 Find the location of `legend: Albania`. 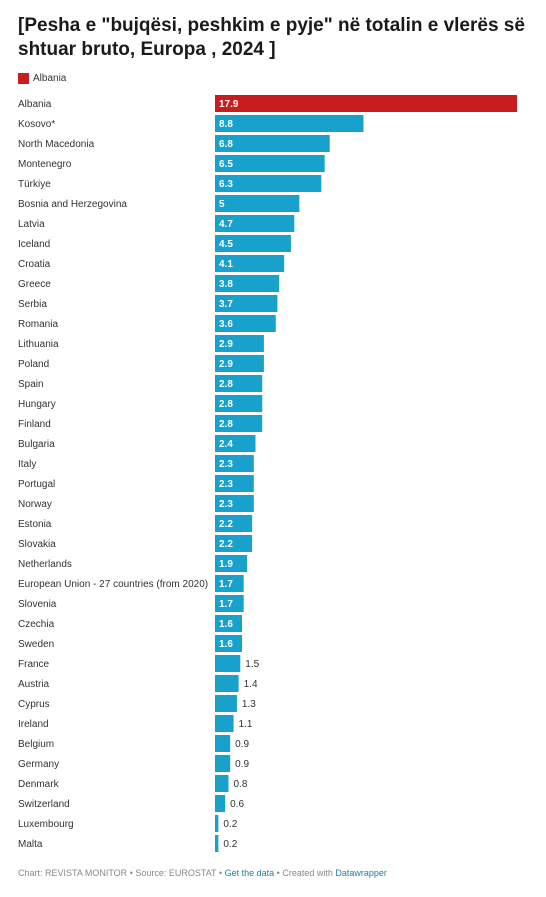

legend: Albania is located at coordinates (42, 78).